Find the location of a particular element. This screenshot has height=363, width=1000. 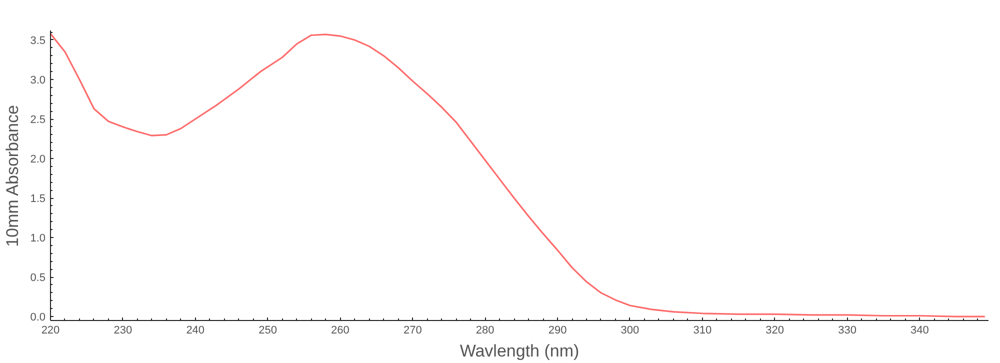

y-tick-label: 3.0 is located at coordinates (38, 80).